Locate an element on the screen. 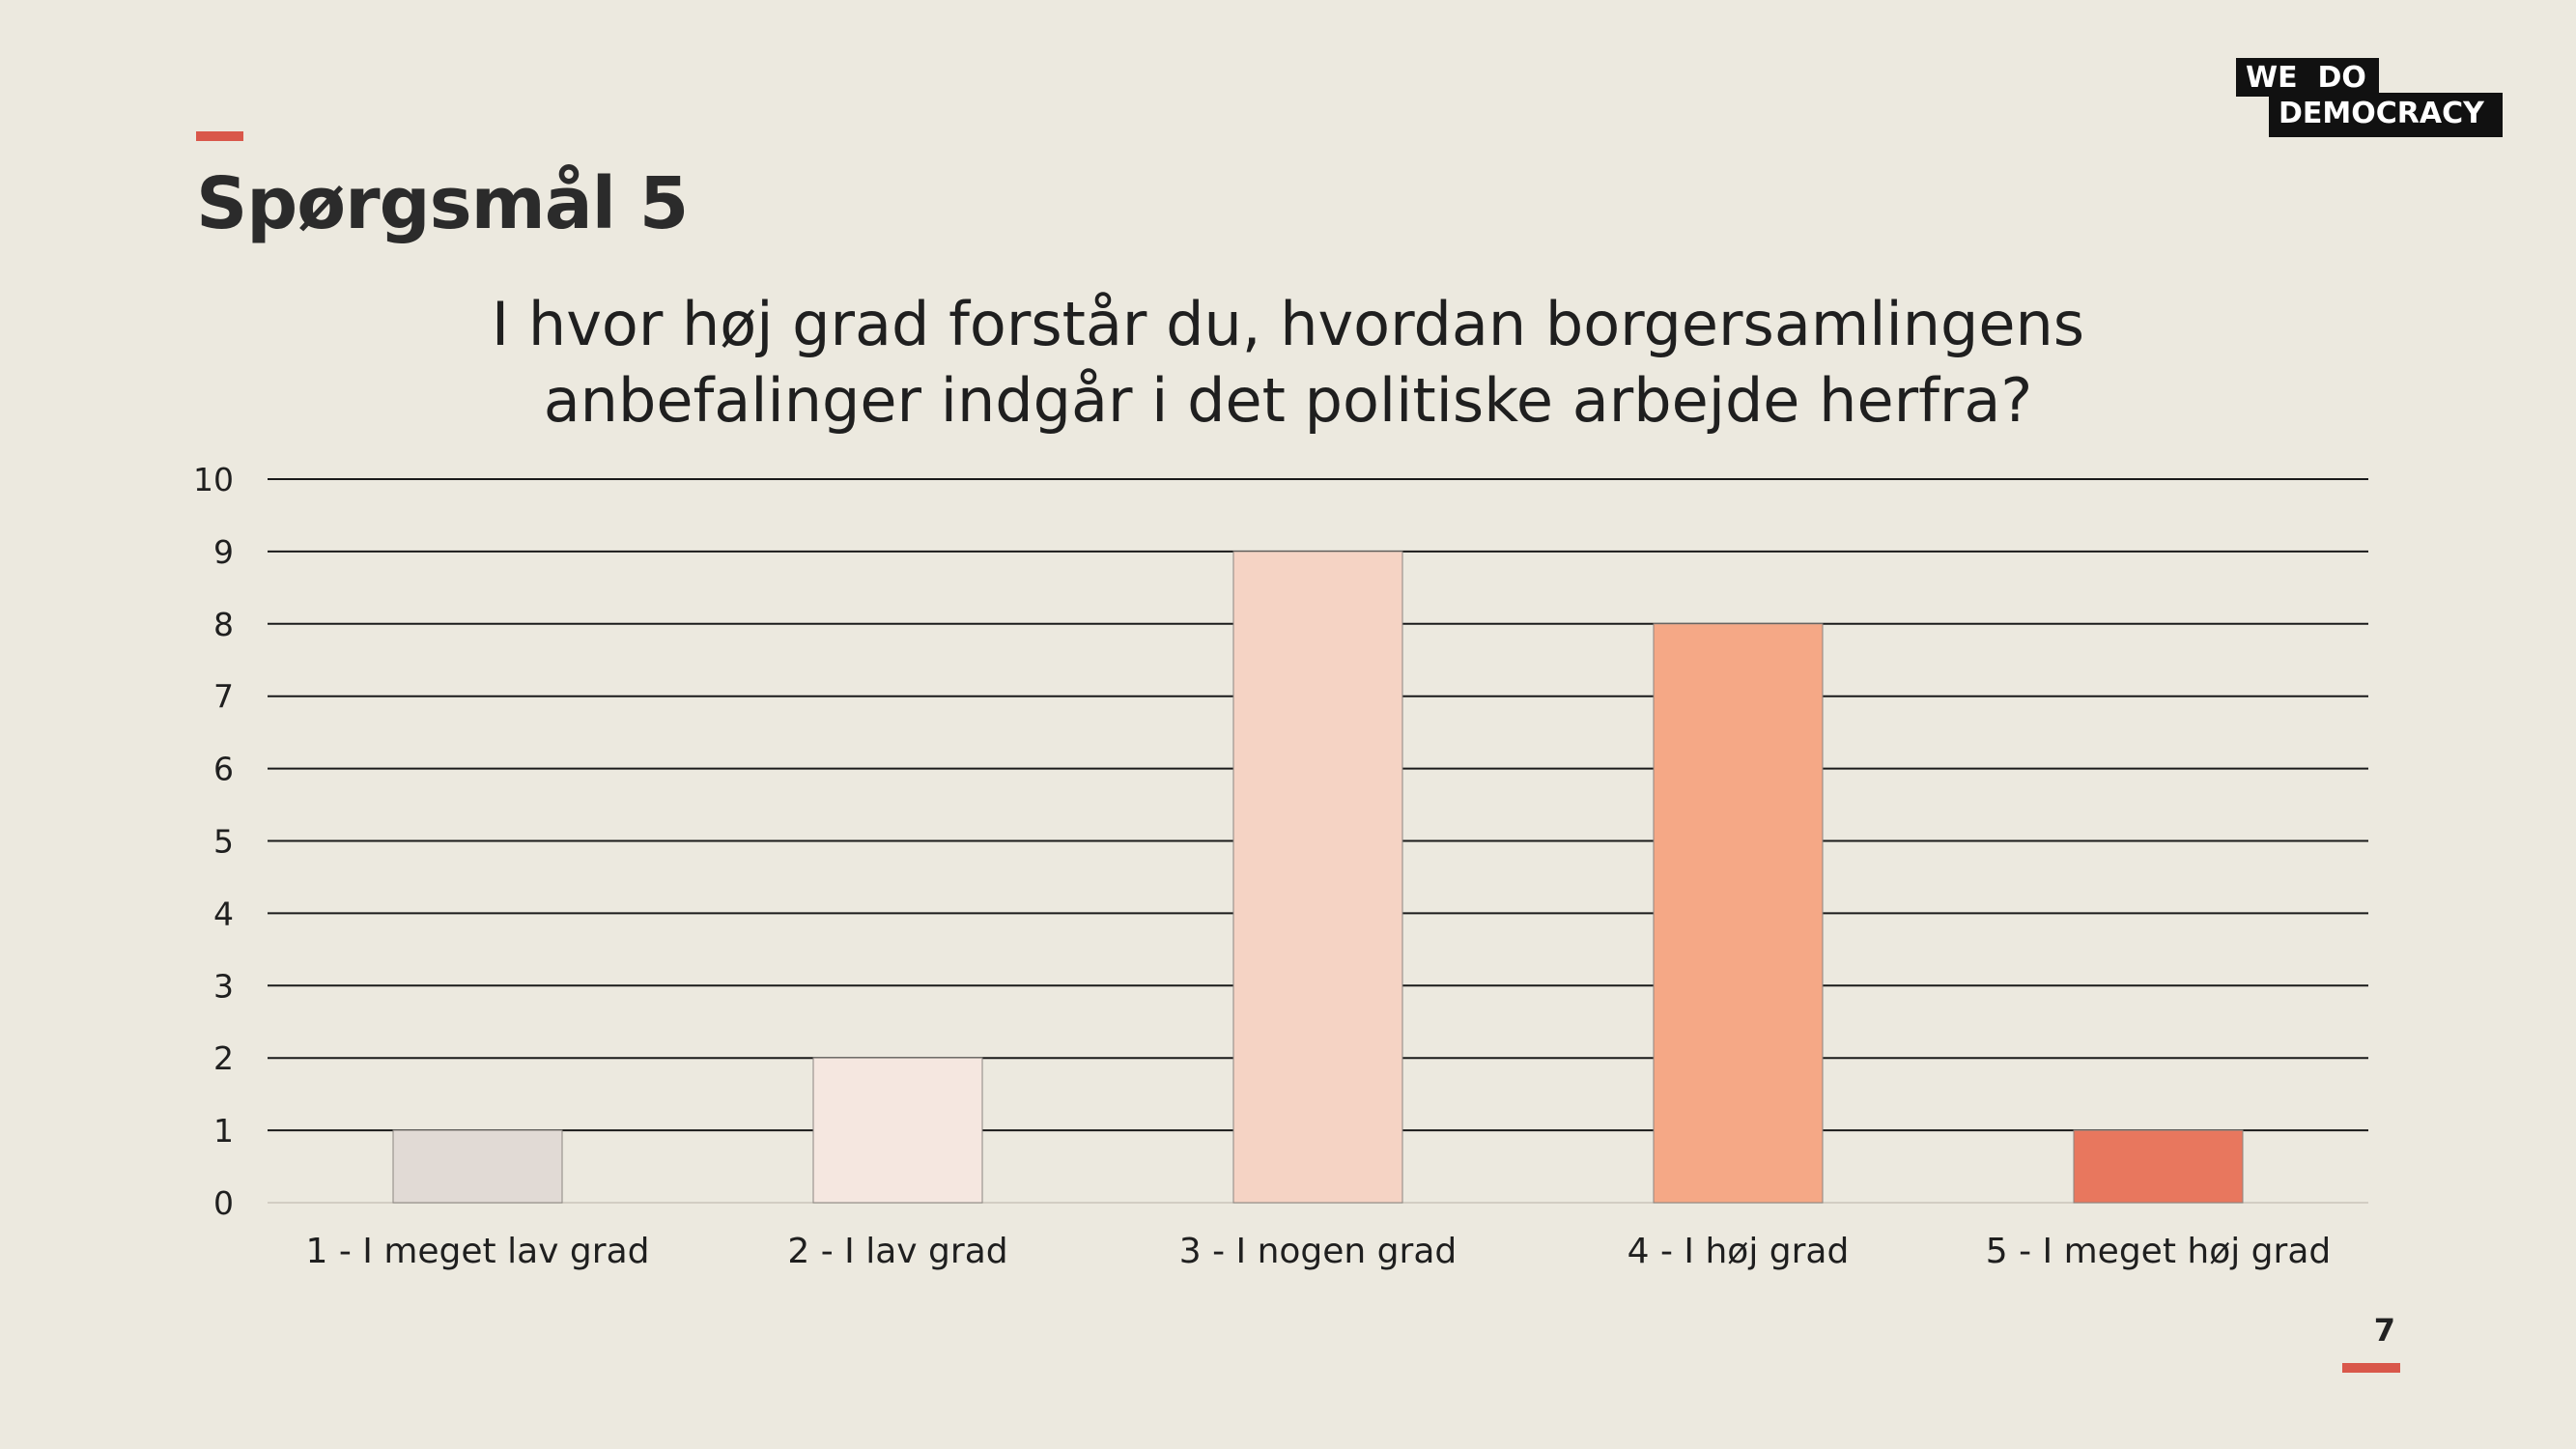 The height and width of the screenshot is (1449, 2576). y-tick-label: 5 is located at coordinates (223, 842).